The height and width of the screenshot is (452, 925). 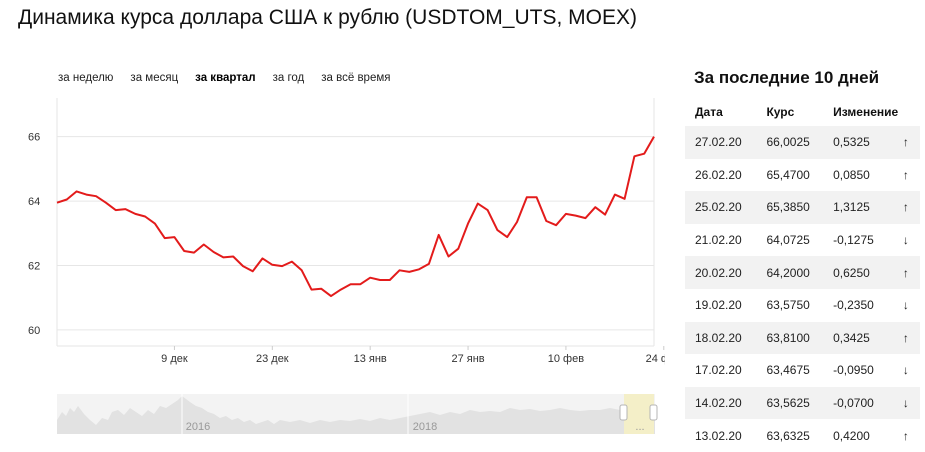 What do you see at coordinates (862, 435) in the screenshot?
I see `cell-change: 0,4200` at bounding box center [862, 435].